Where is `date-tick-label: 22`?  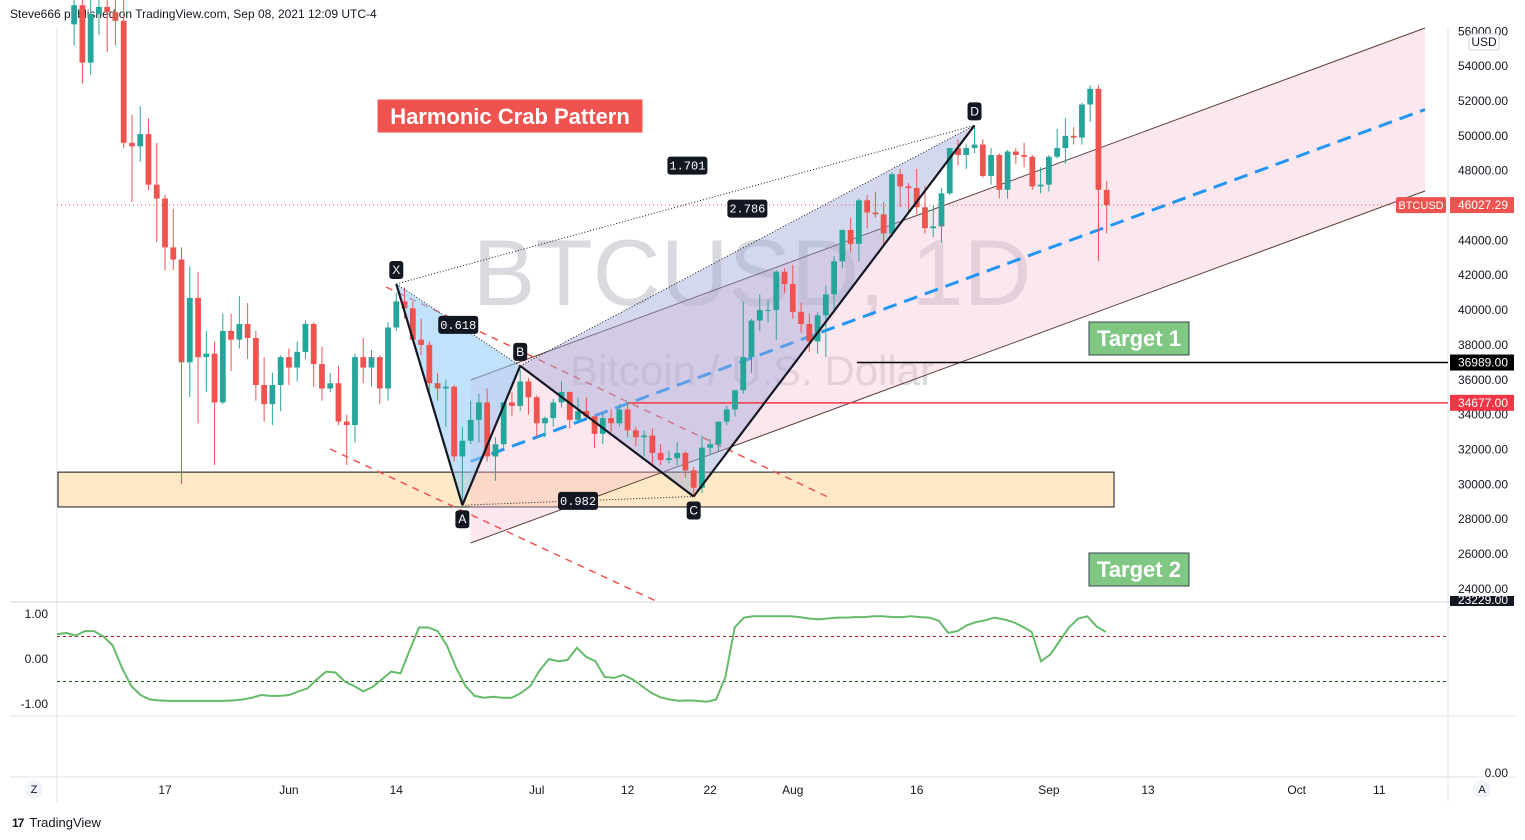 date-tick-label: 22 is located at coordinates (711, 790).